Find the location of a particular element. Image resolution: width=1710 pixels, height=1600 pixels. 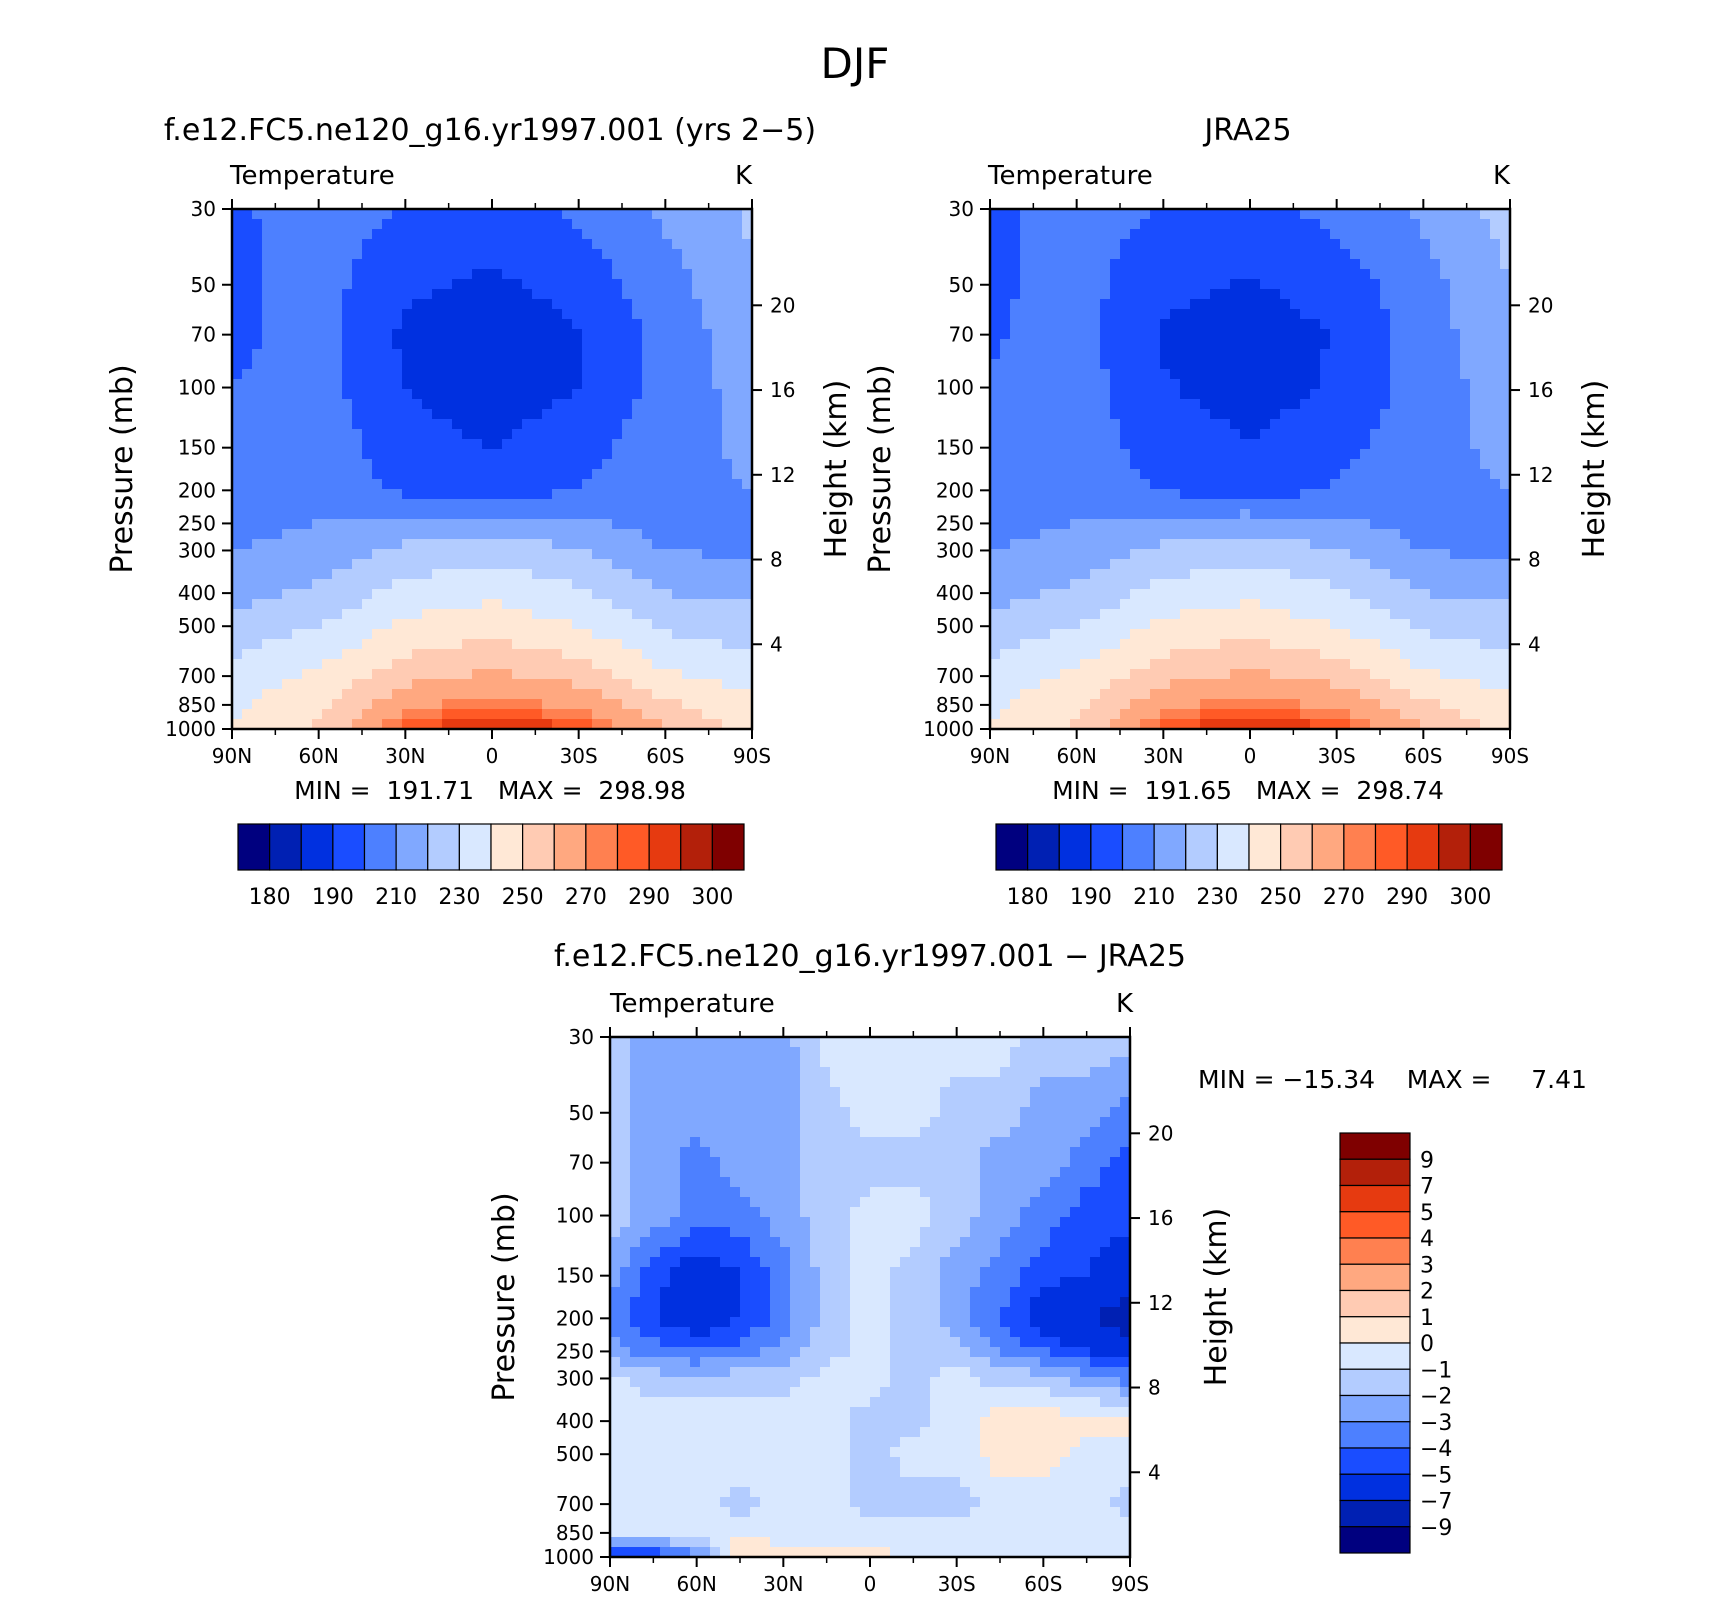

panel-model-title: f.e12.FC5.ne120_g16.yr1997.001 (yrs 2−5) is located at coordinates (490, 130).